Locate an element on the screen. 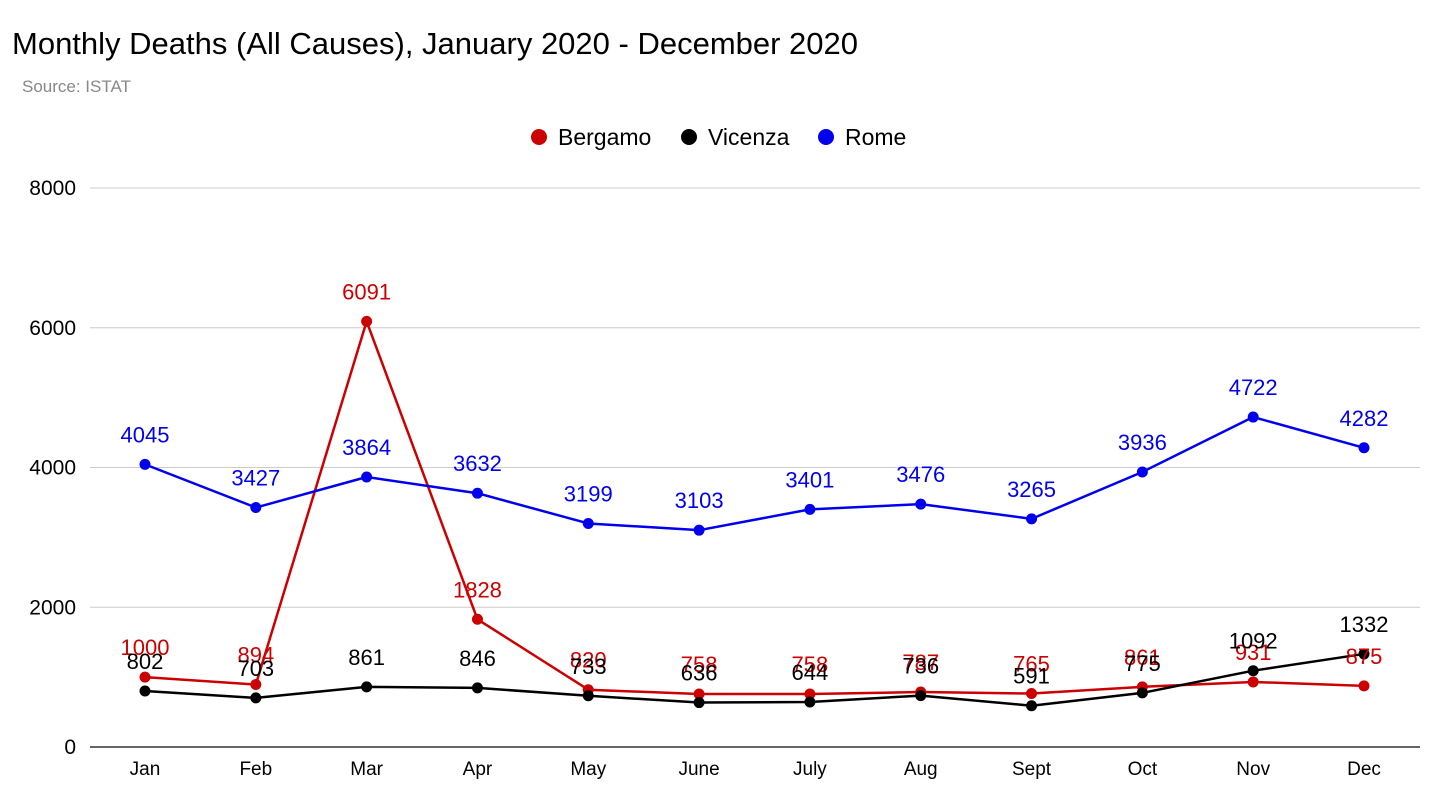 This screenshot has height=810, width=1456. data-label: 894 is located at coordinates (255, 655).